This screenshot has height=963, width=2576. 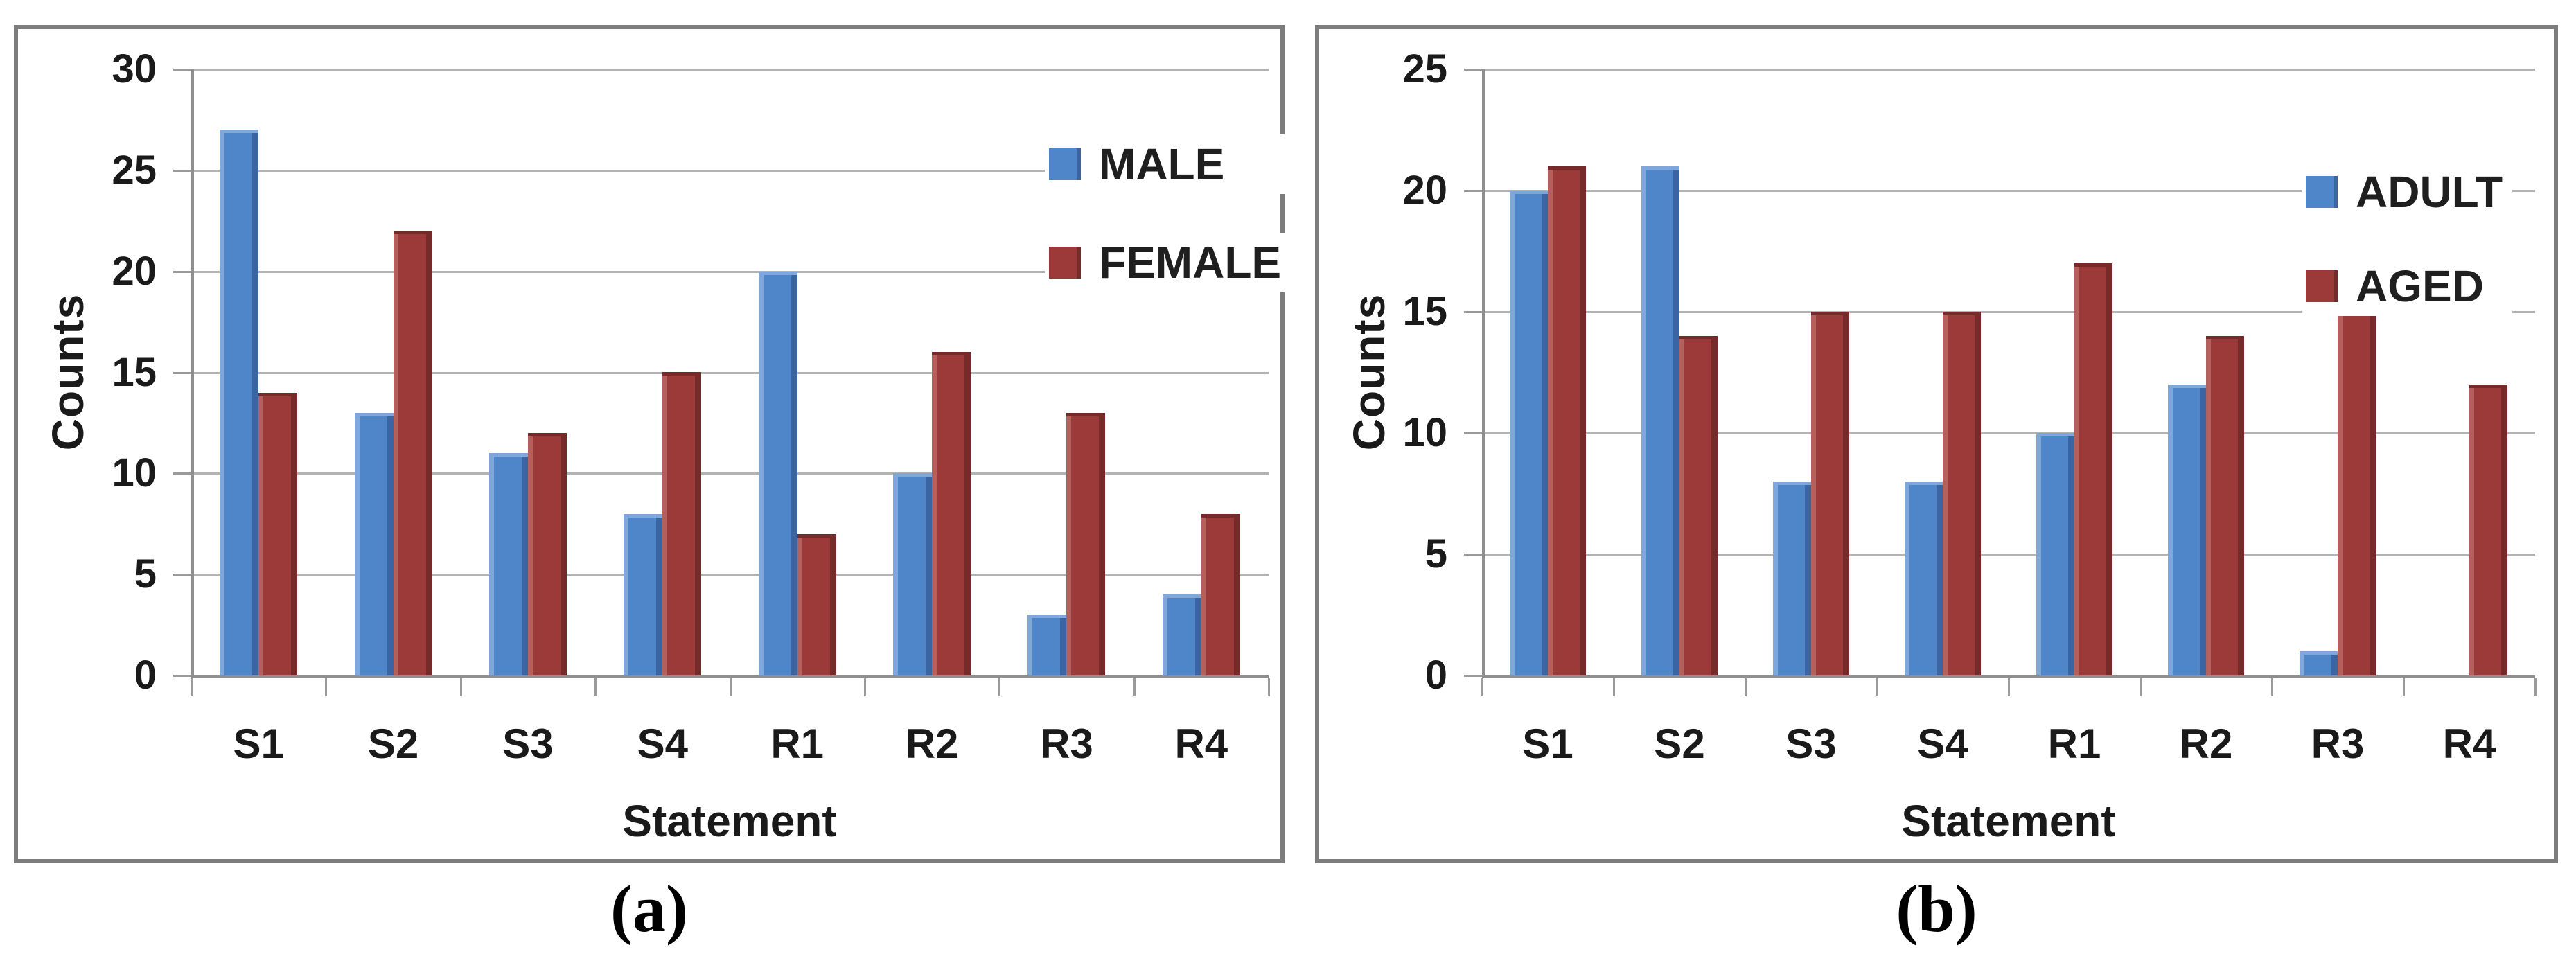 What do you see at coordinates (193, 373) in the screenshot?
I see `axis-y` at bounding box center [193, 373].